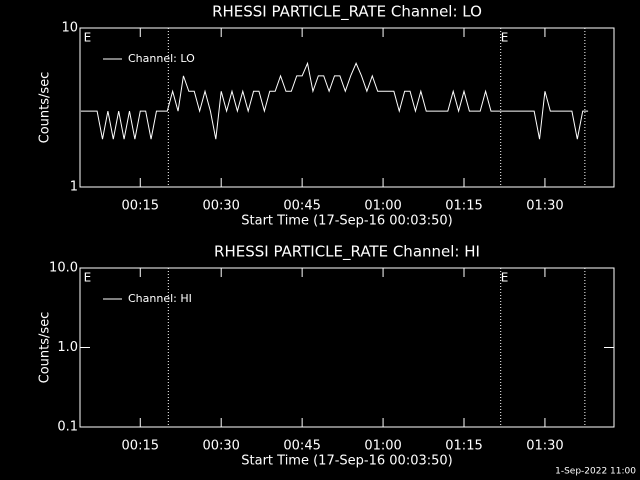  What do you see at coordinates (347, 12) in the screenshot?
I see `chart-title: RHESSI PARTICLE_RATE Channel: LO` at bounding box center [347, 12].